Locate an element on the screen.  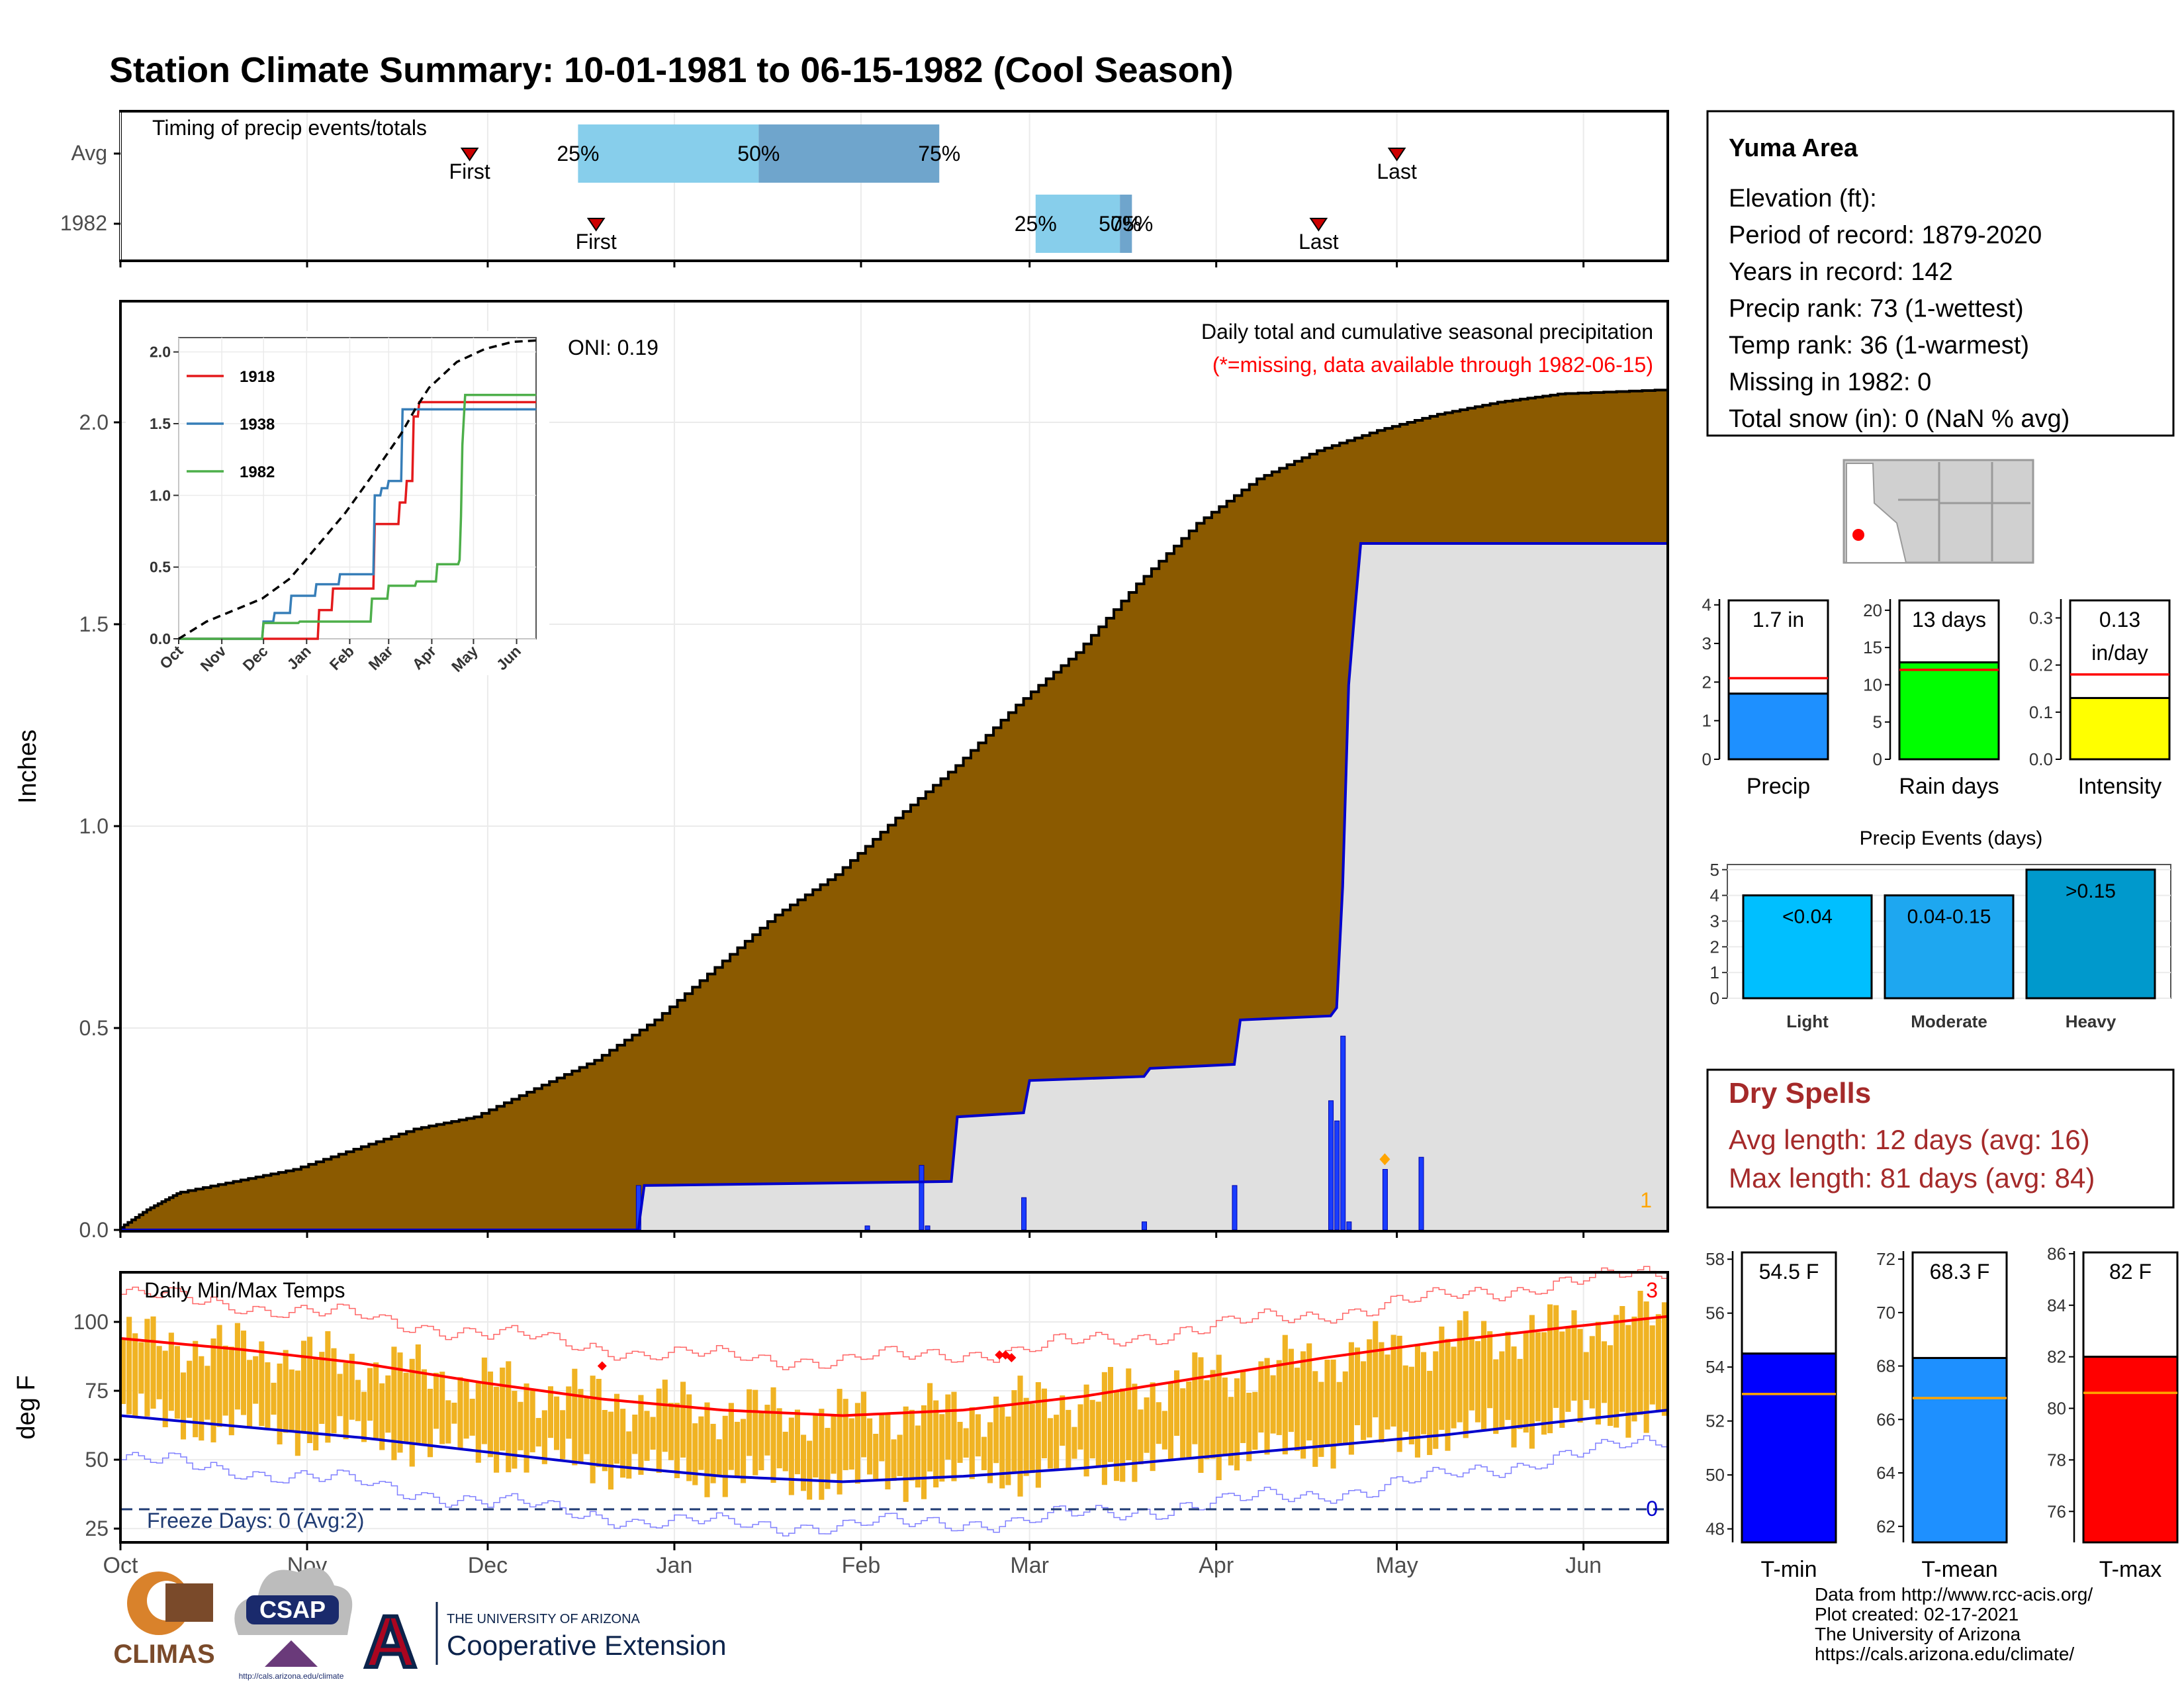
mini-y-tick-label: 68 is located at coordinates (1885, 1366).